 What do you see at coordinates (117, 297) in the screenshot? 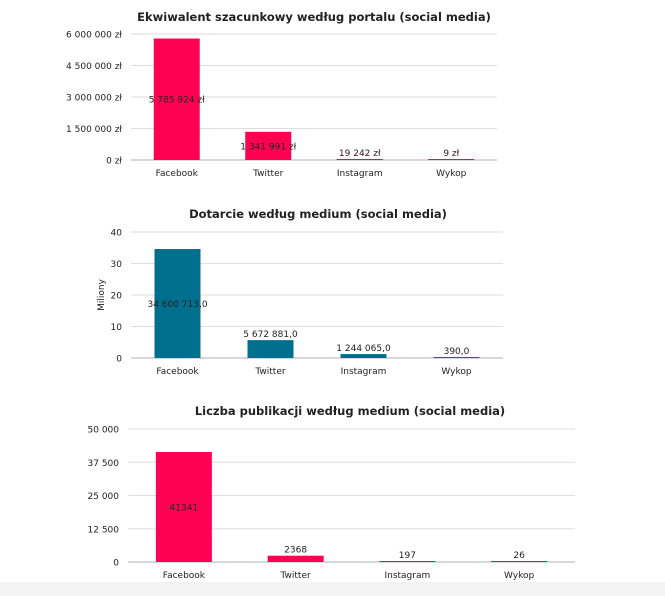
I see `y-tick-label: 20` at bounding box center [117, 297].